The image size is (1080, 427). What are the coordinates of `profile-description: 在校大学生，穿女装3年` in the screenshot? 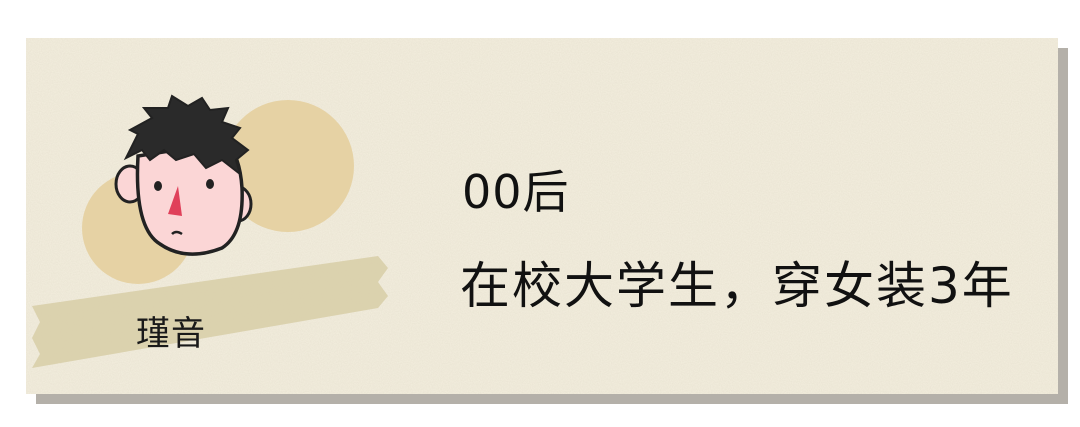 It's located at (737, 286).